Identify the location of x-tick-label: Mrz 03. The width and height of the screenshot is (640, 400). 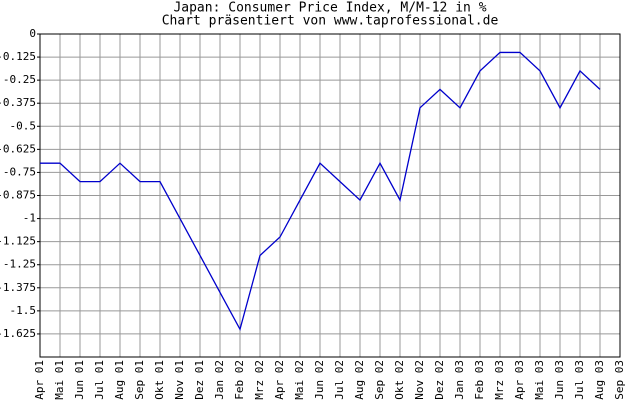
(499, 380).